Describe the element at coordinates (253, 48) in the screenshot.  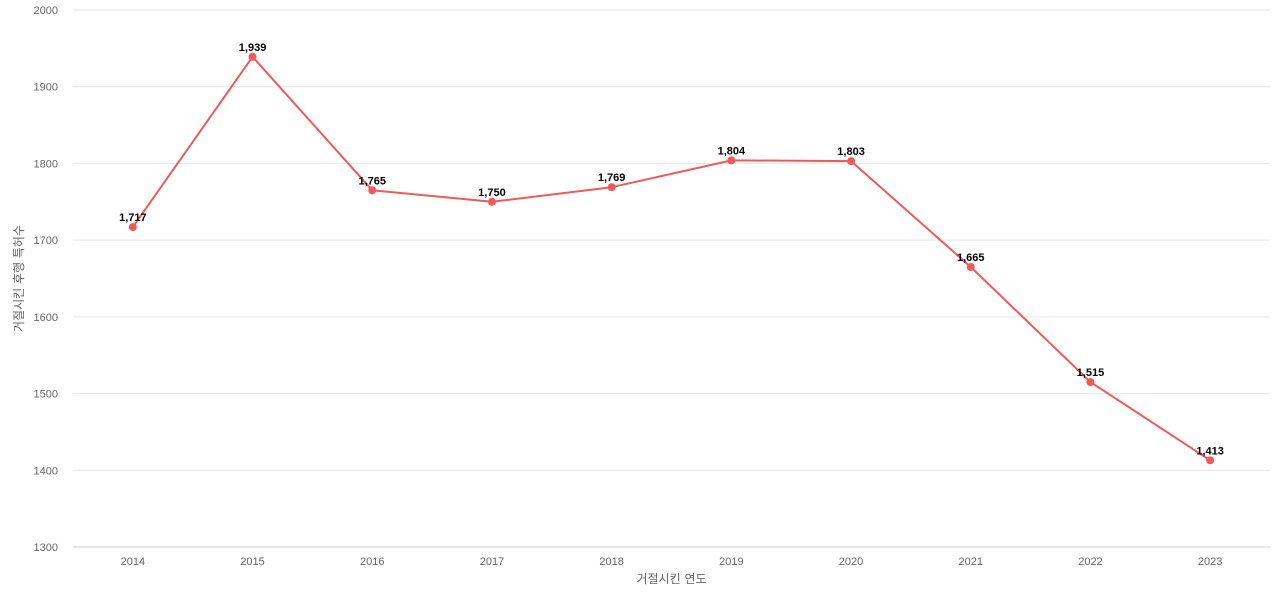
I see `data-label: 1,939` at that location.